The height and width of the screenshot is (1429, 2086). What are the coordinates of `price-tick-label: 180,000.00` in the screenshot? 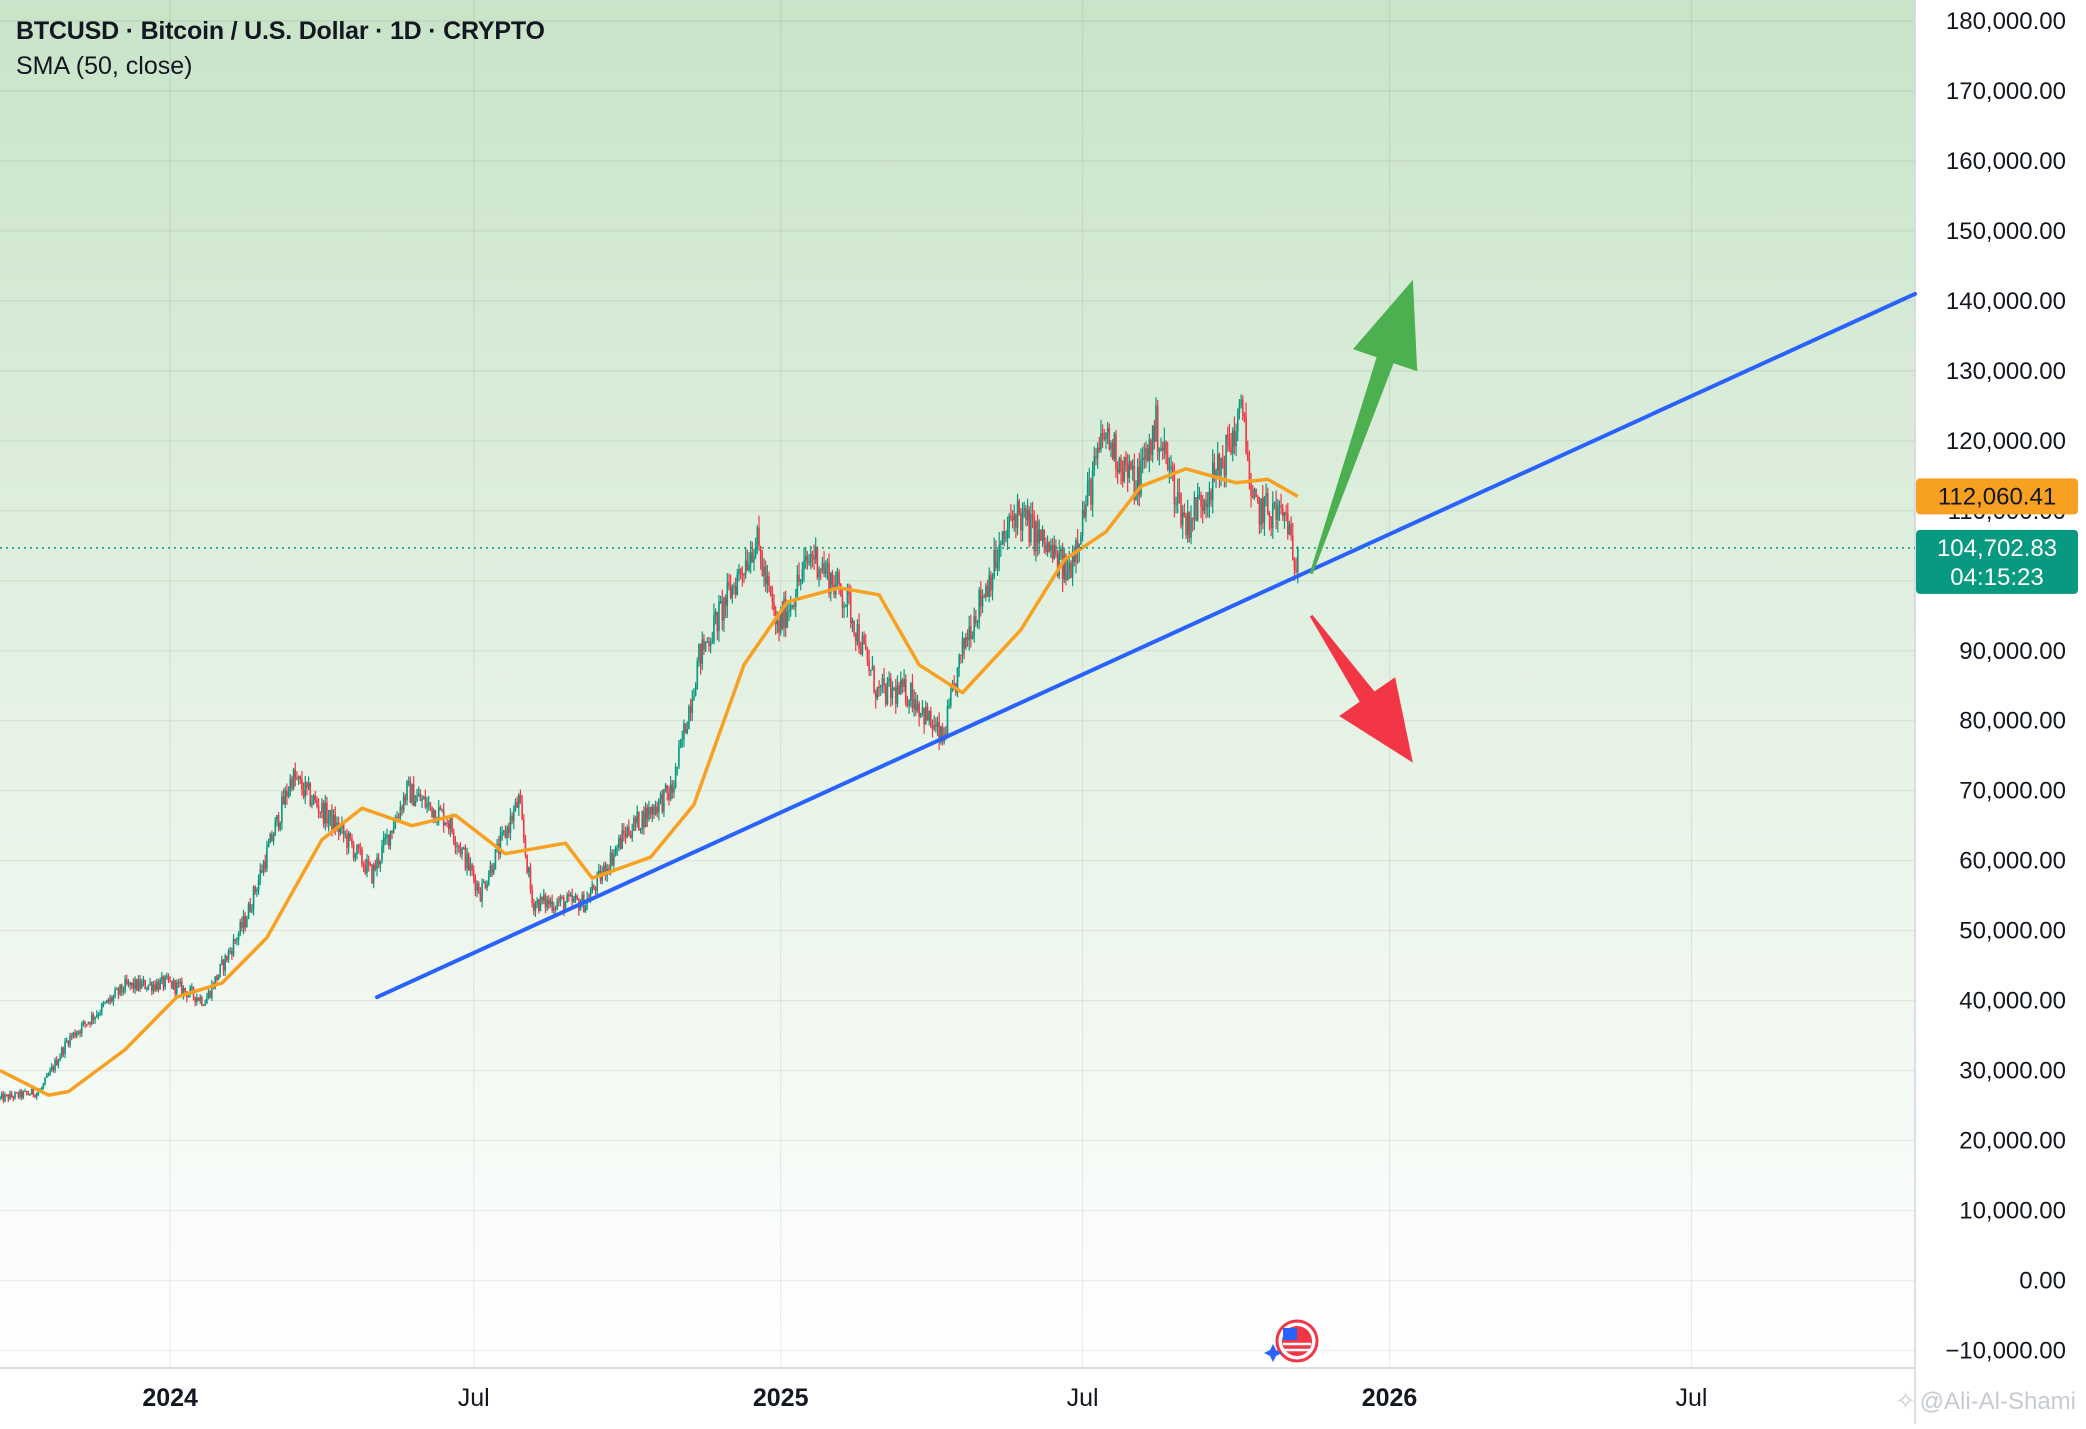 It's located at (2006, 21).